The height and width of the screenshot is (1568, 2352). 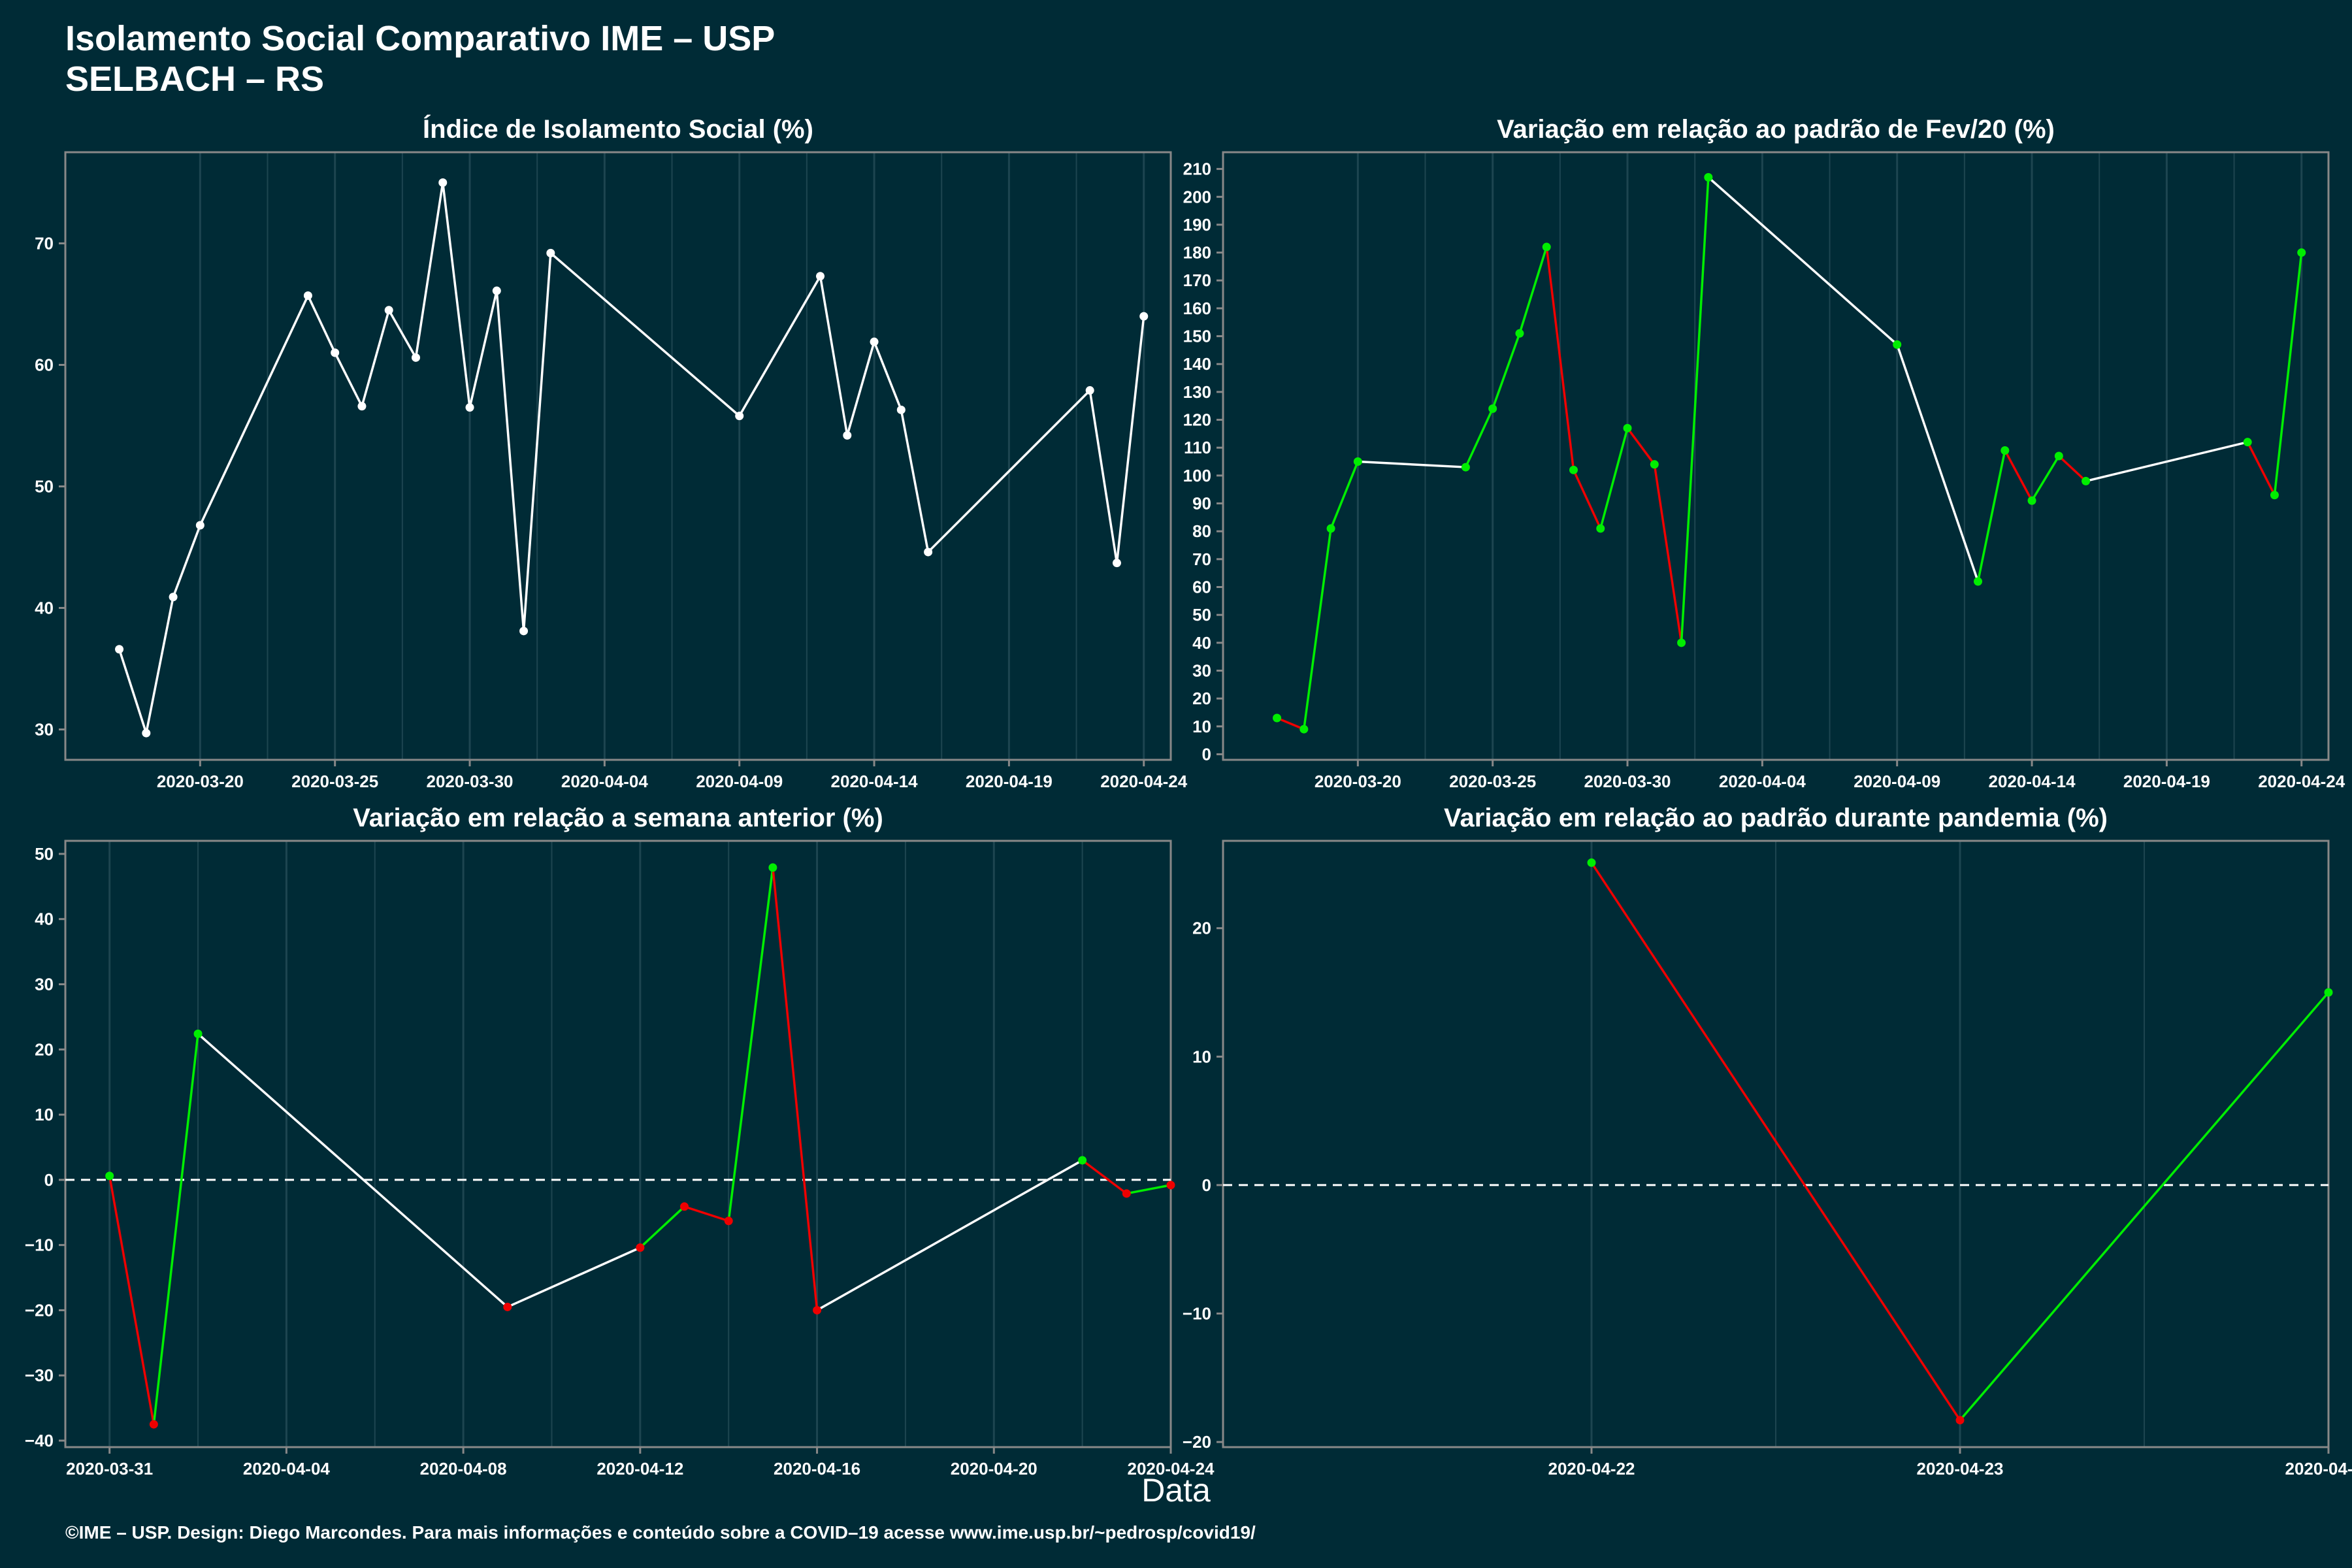 I want to click on x-tick-label: 2020-04-12, so click(x=639, y=1468).